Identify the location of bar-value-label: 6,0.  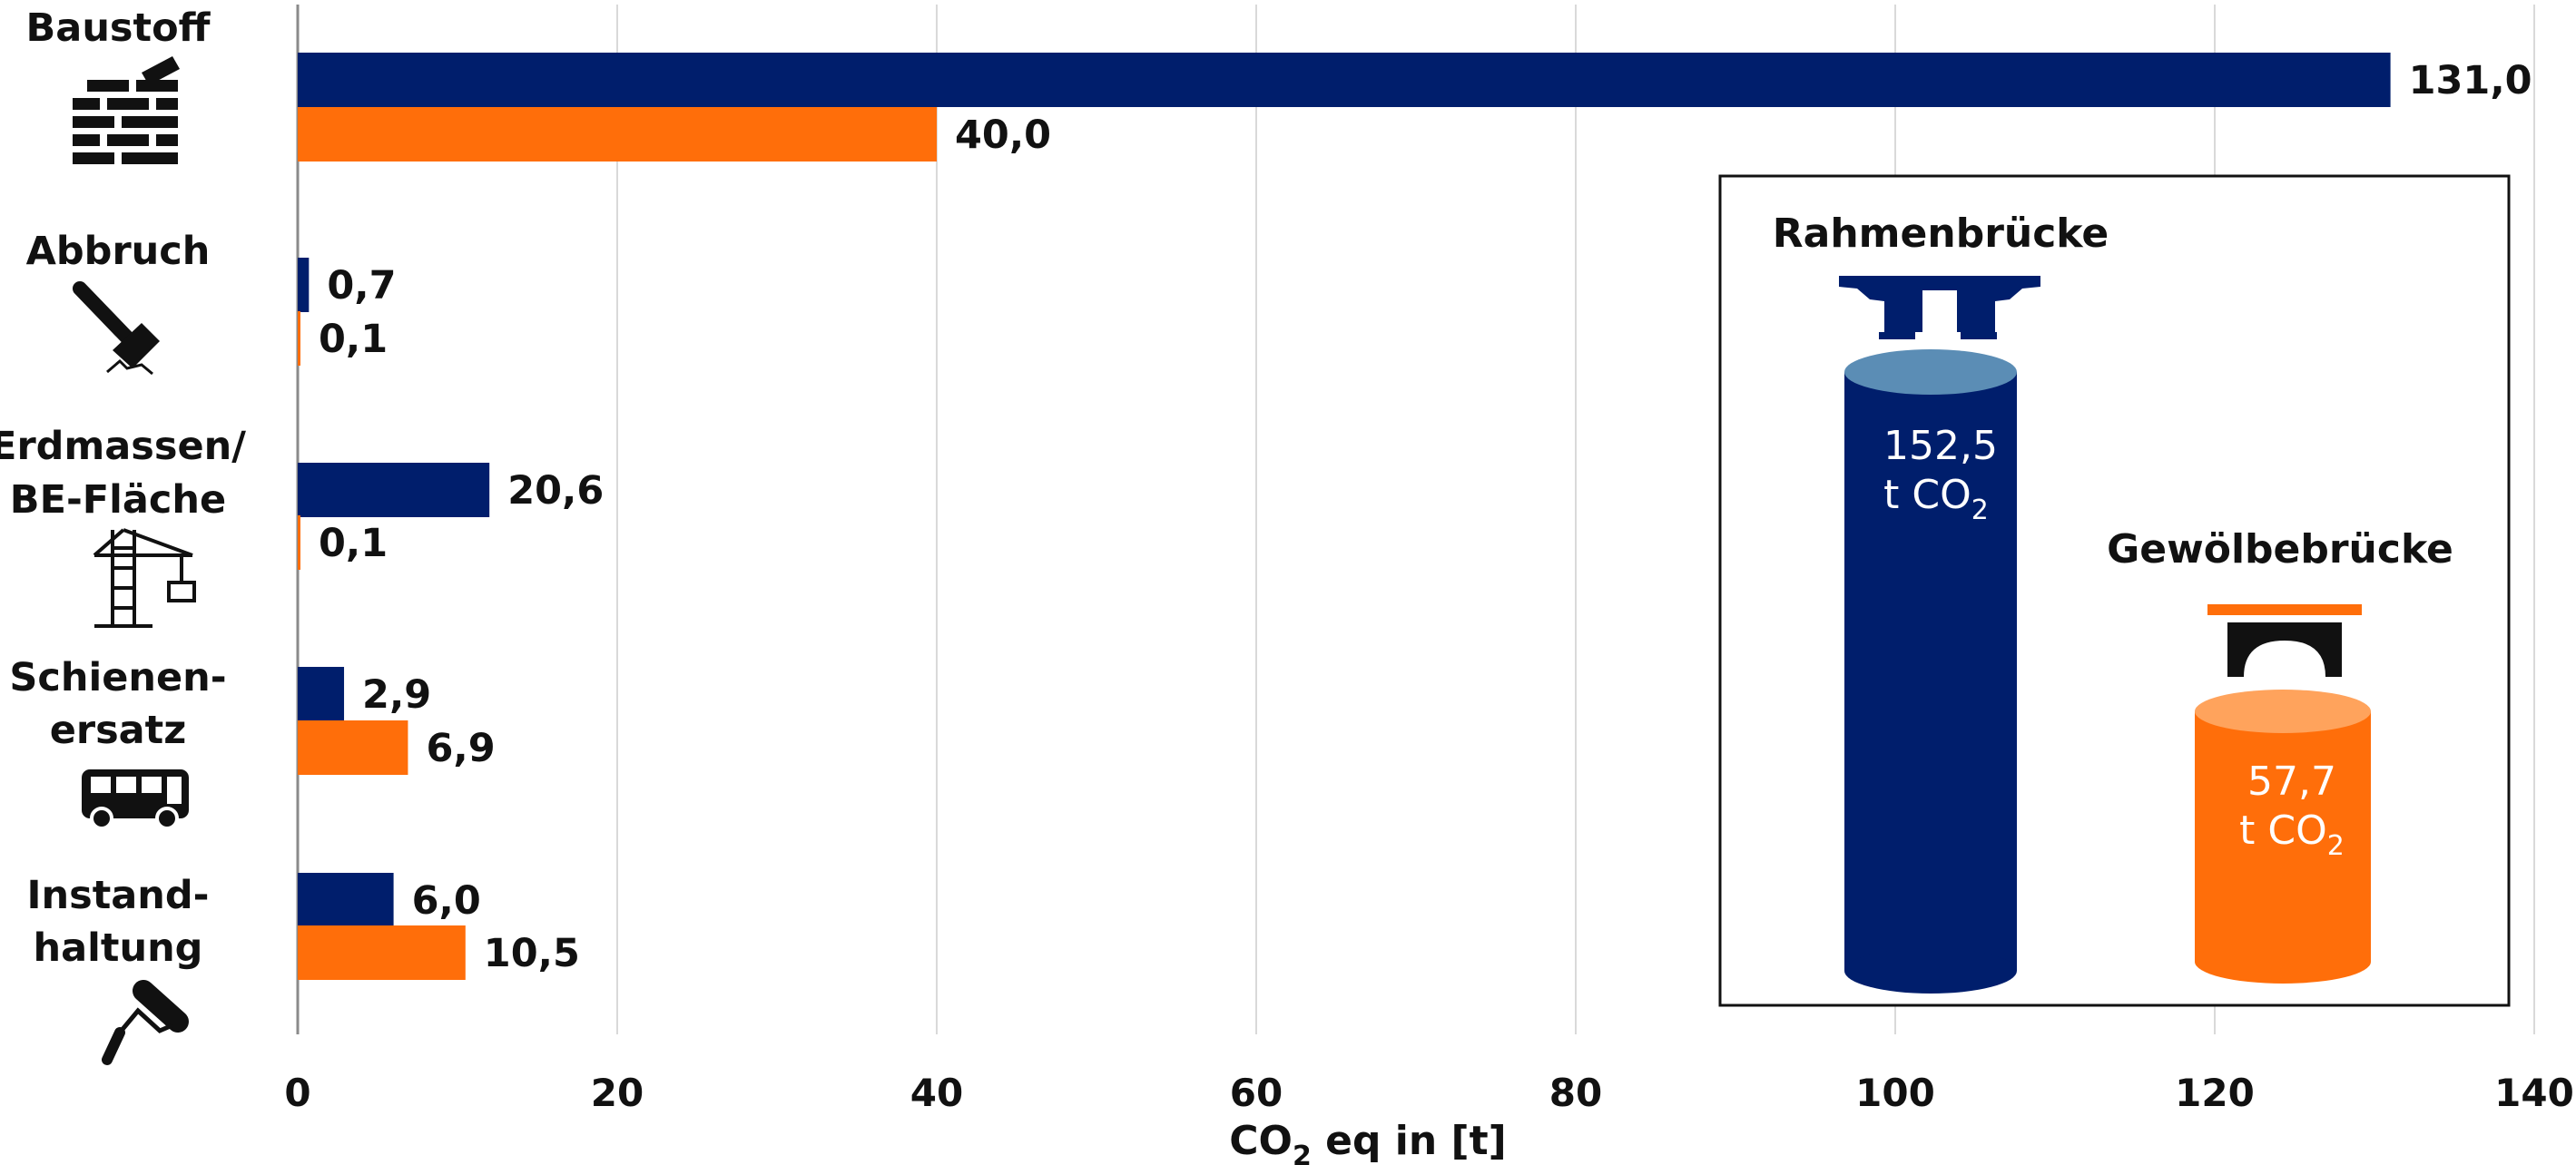
(446, 901).